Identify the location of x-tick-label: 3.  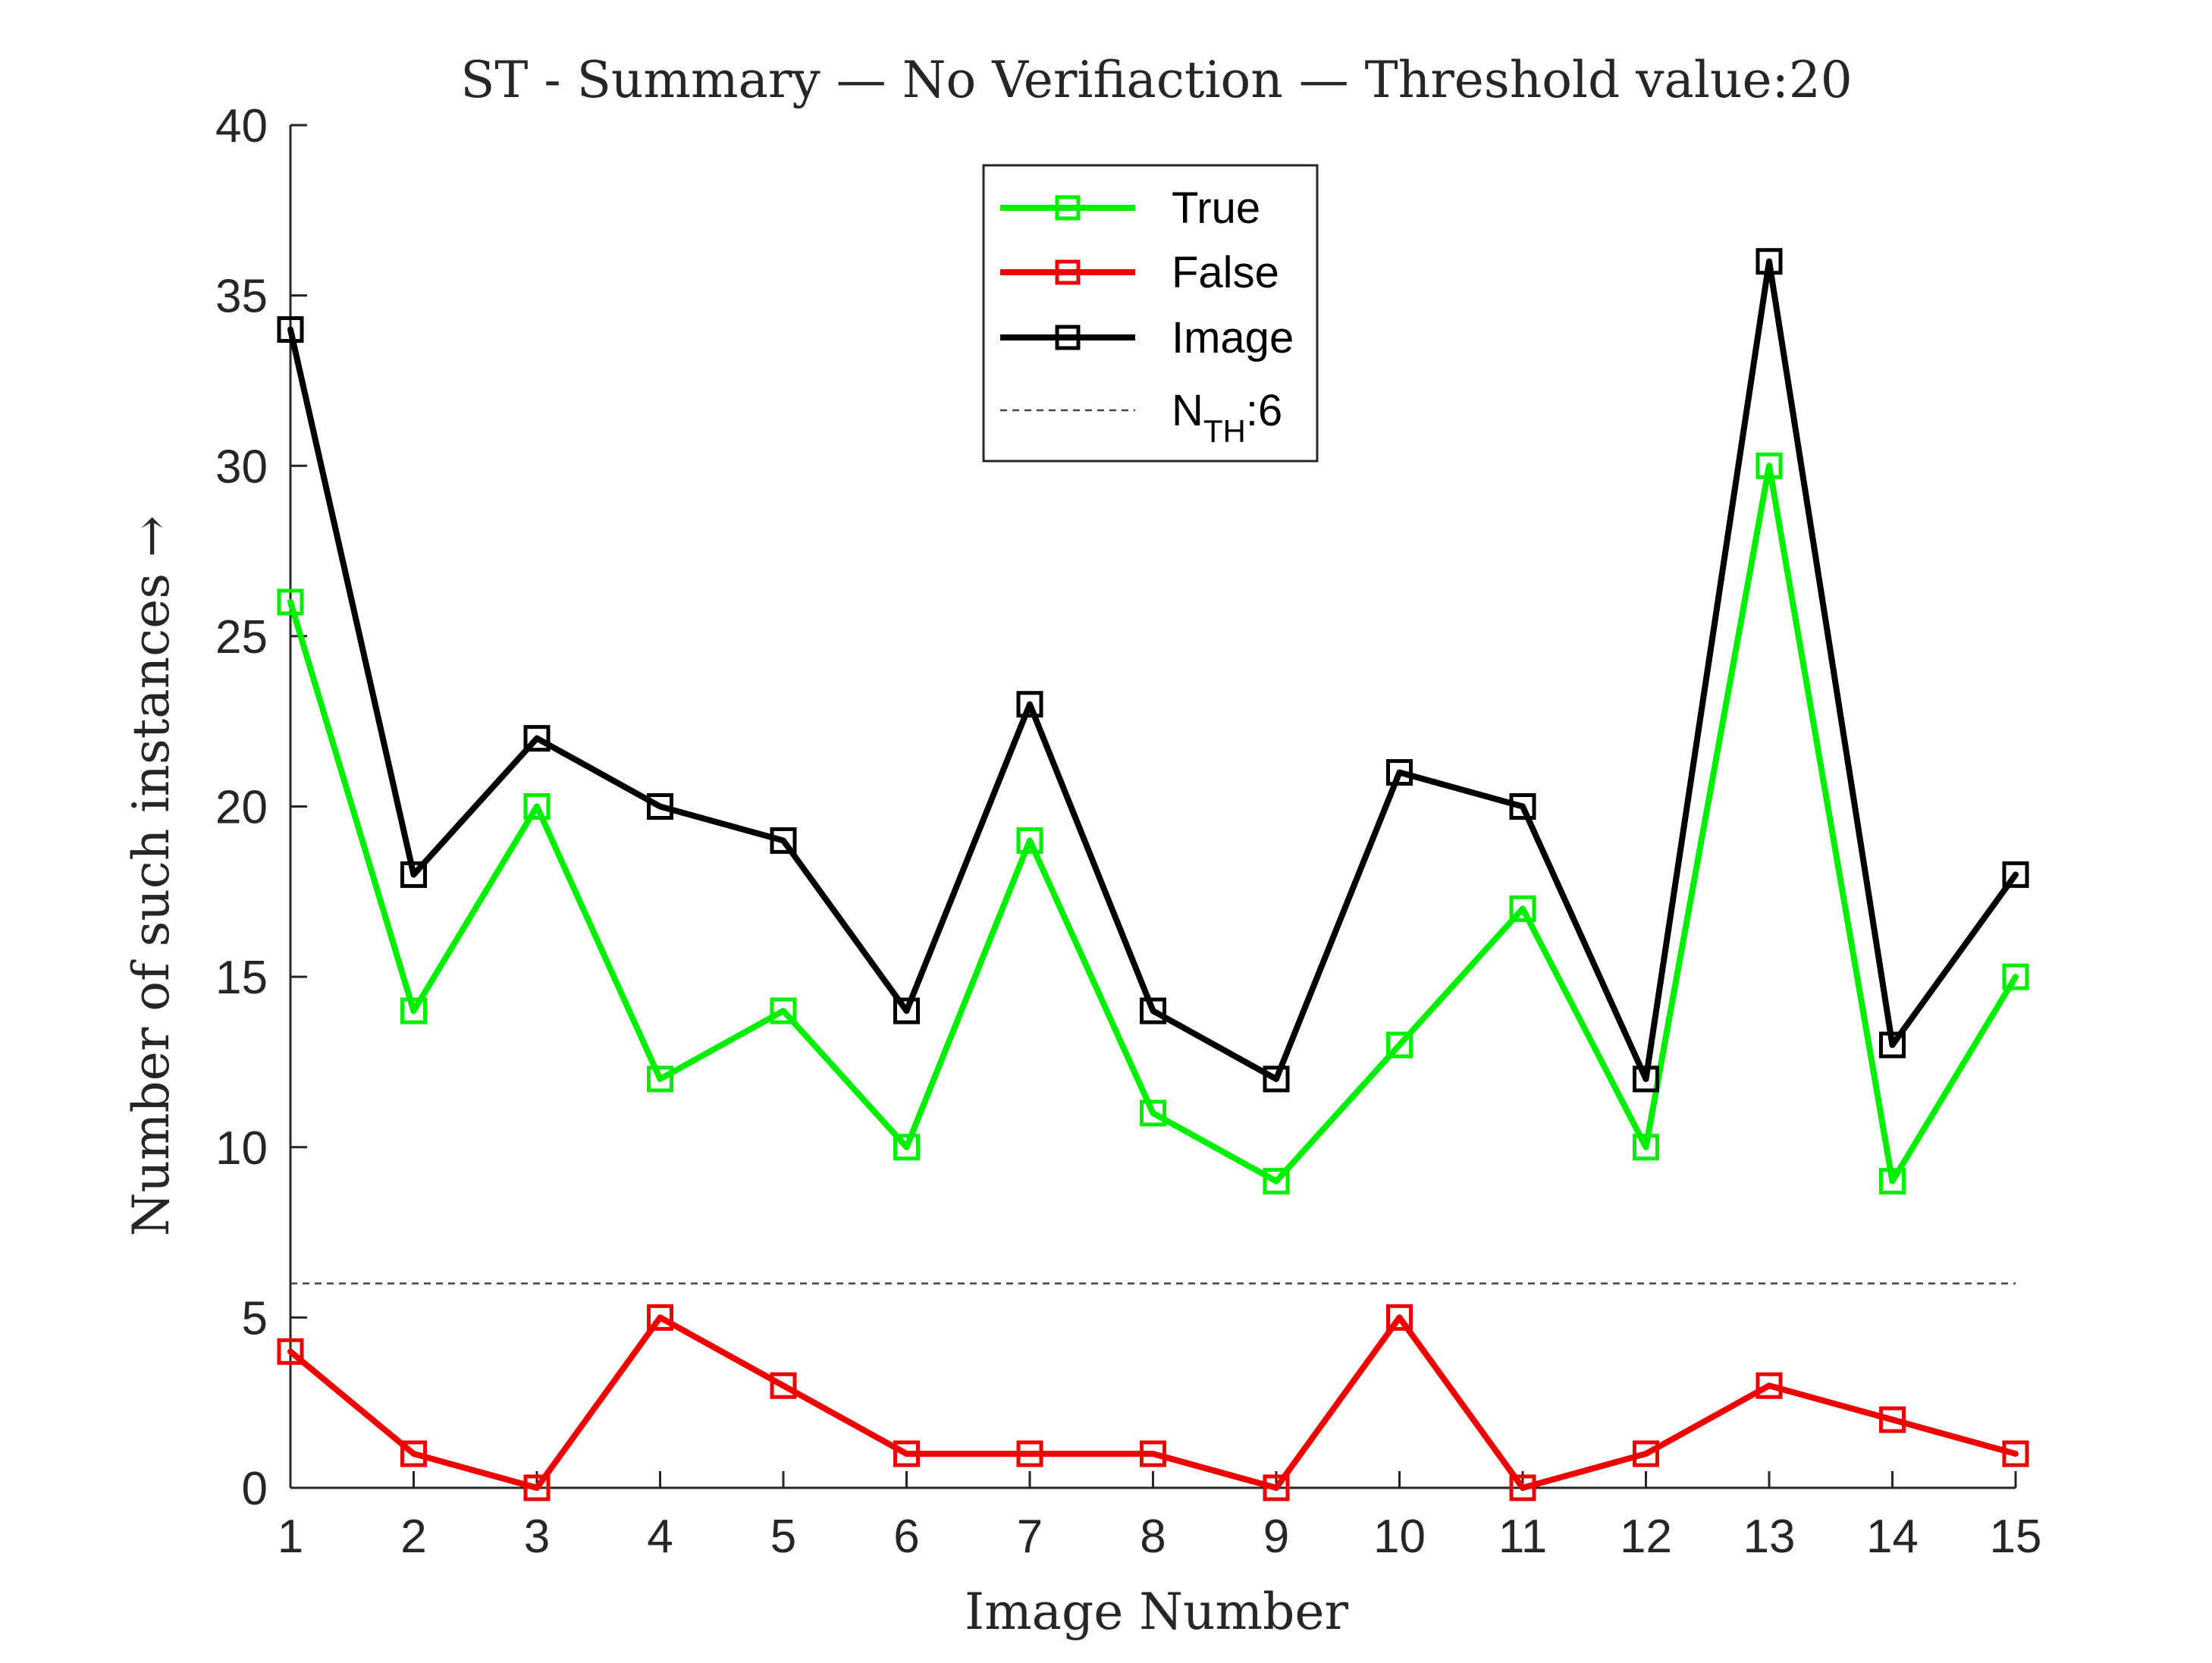
(537, 1537).